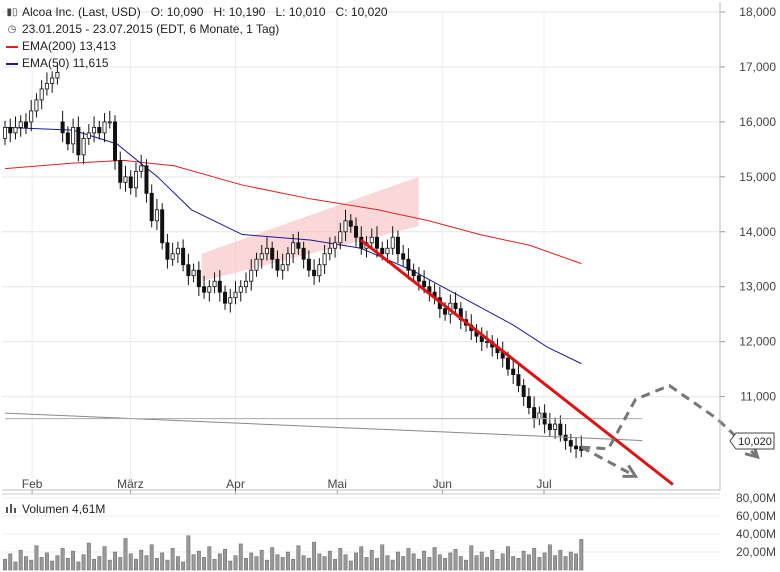 This screenshot has height=572, width=780. Describe the element at coordinates (55, 509) in the screenshot. I see `volume-legend: Volumen 4,61M` at that location.